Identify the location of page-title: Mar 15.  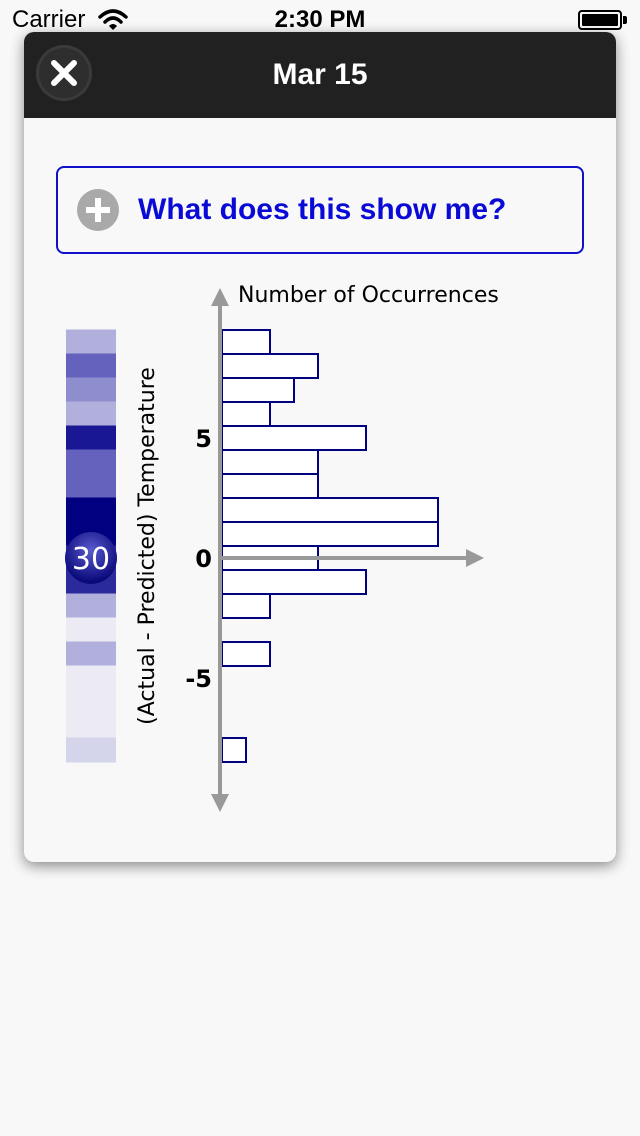
(320, 74).